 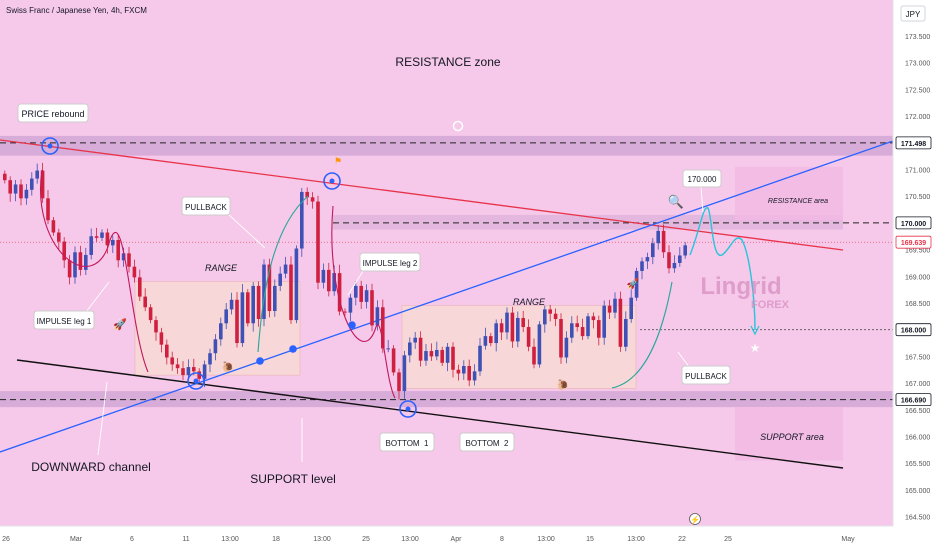 I want to click on price-tag-box, so click(x=913, y=400).